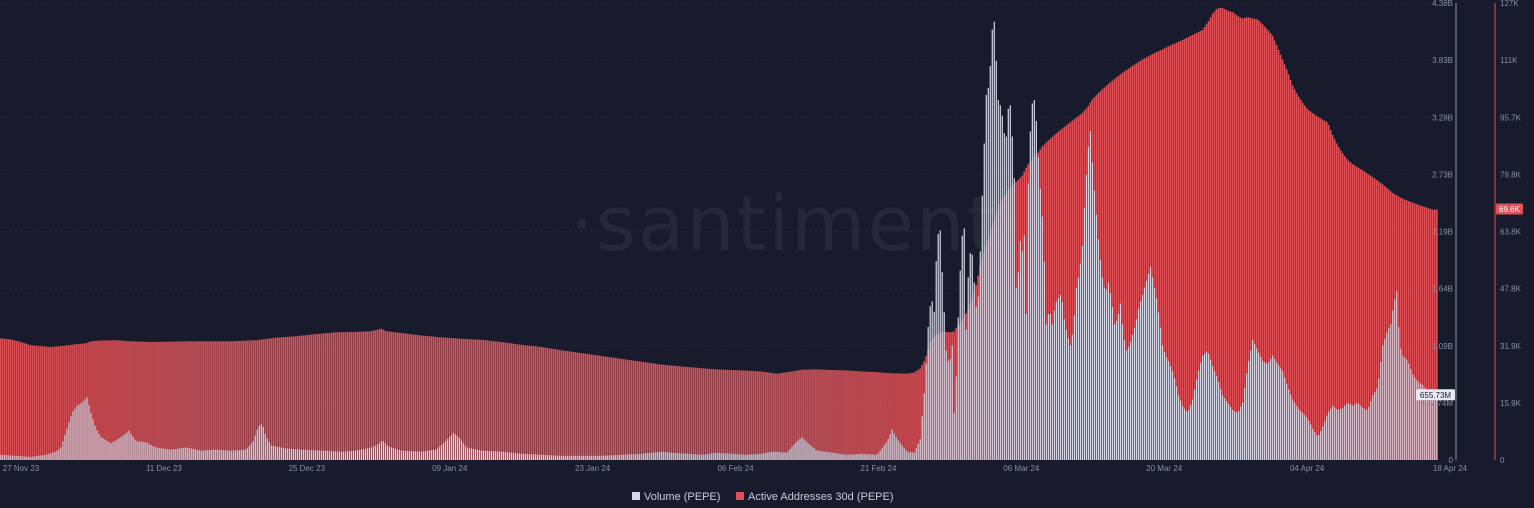 This screenshot has height=508, width=1534. What do you see at coordinates (1509, 60) in the screenshot?
I see `y-right-tick-label: 111K` at bounding box center [1509, 60].